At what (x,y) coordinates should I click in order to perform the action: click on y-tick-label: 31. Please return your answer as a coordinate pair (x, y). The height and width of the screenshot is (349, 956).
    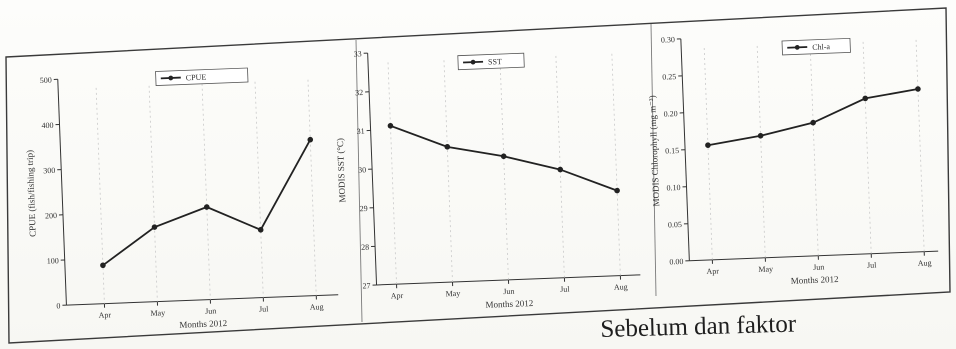
    Looking at the image, I should click on (360, 131).